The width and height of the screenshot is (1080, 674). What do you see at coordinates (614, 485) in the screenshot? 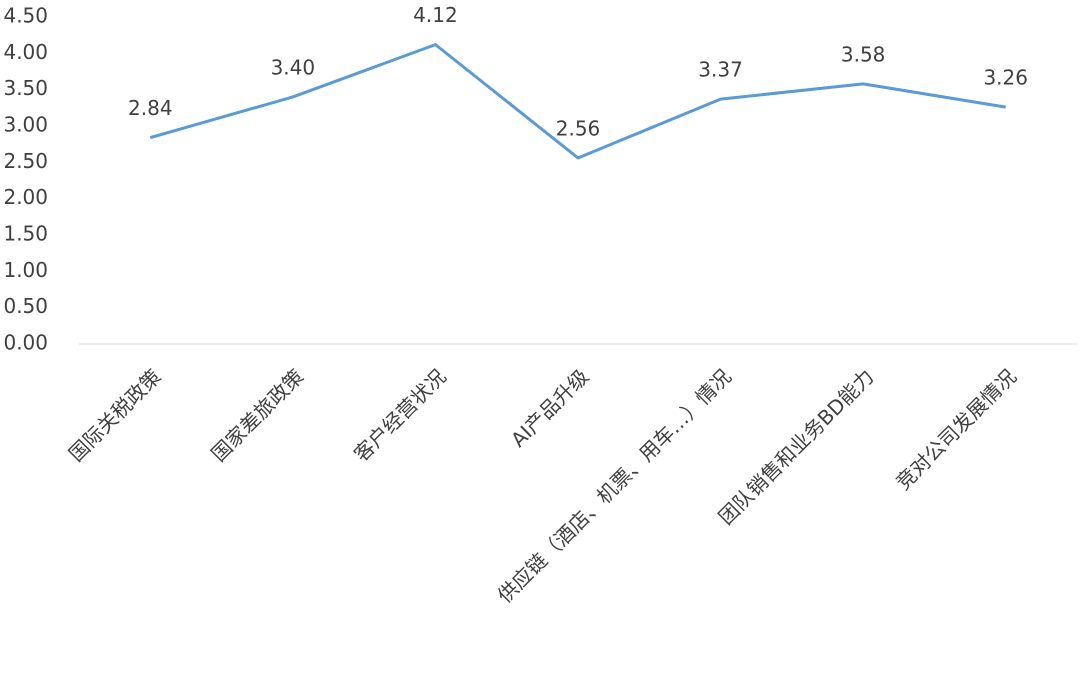
I see `x-tick-label: 供应链（酒店、机票、用车…）情况` at bounding box center [614, 485].